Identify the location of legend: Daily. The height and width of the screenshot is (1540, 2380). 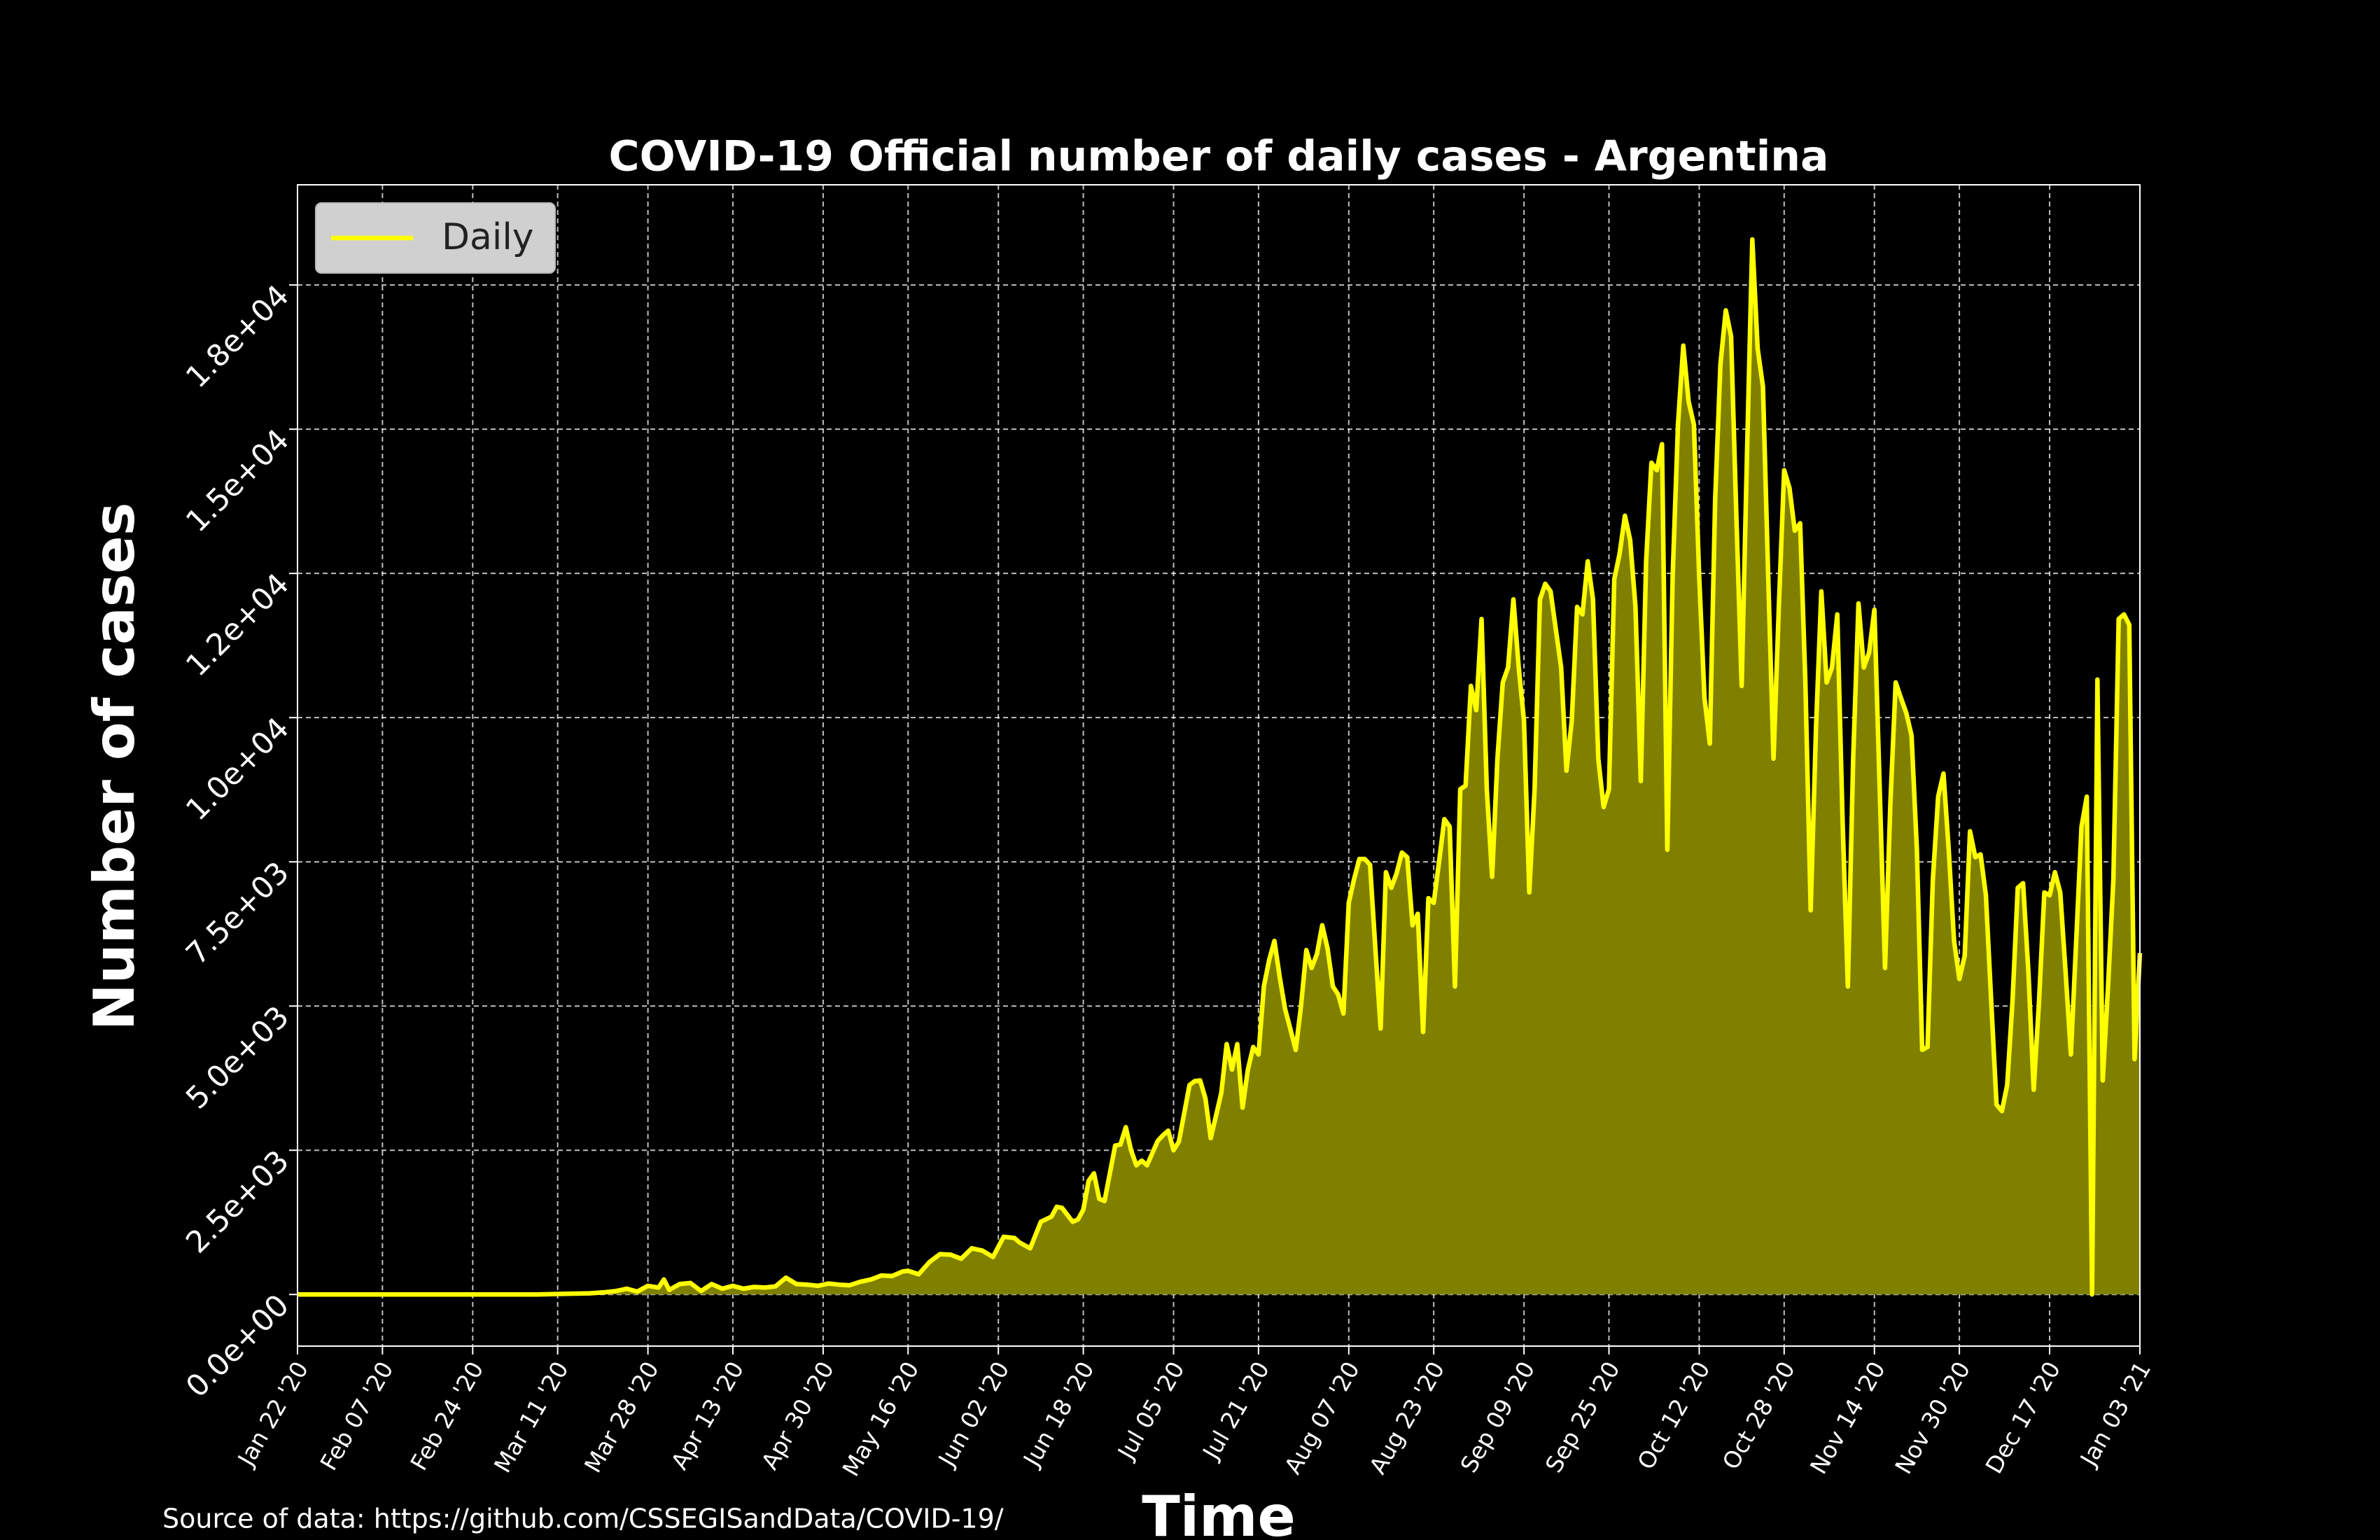
(435, 238).